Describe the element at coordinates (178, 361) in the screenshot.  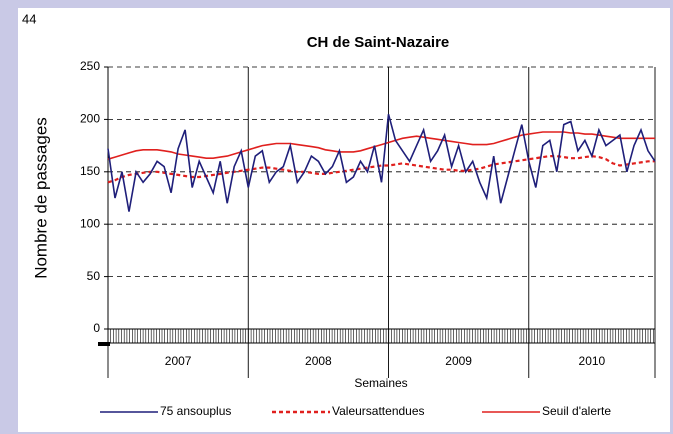
I see `x-tick-label: 2007` at that location.